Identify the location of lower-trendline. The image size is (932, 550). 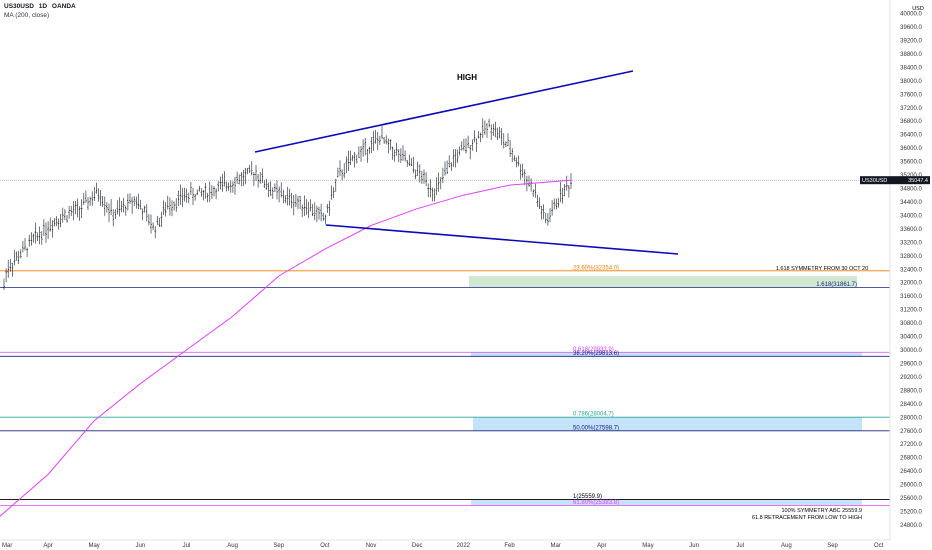
(502, 239).